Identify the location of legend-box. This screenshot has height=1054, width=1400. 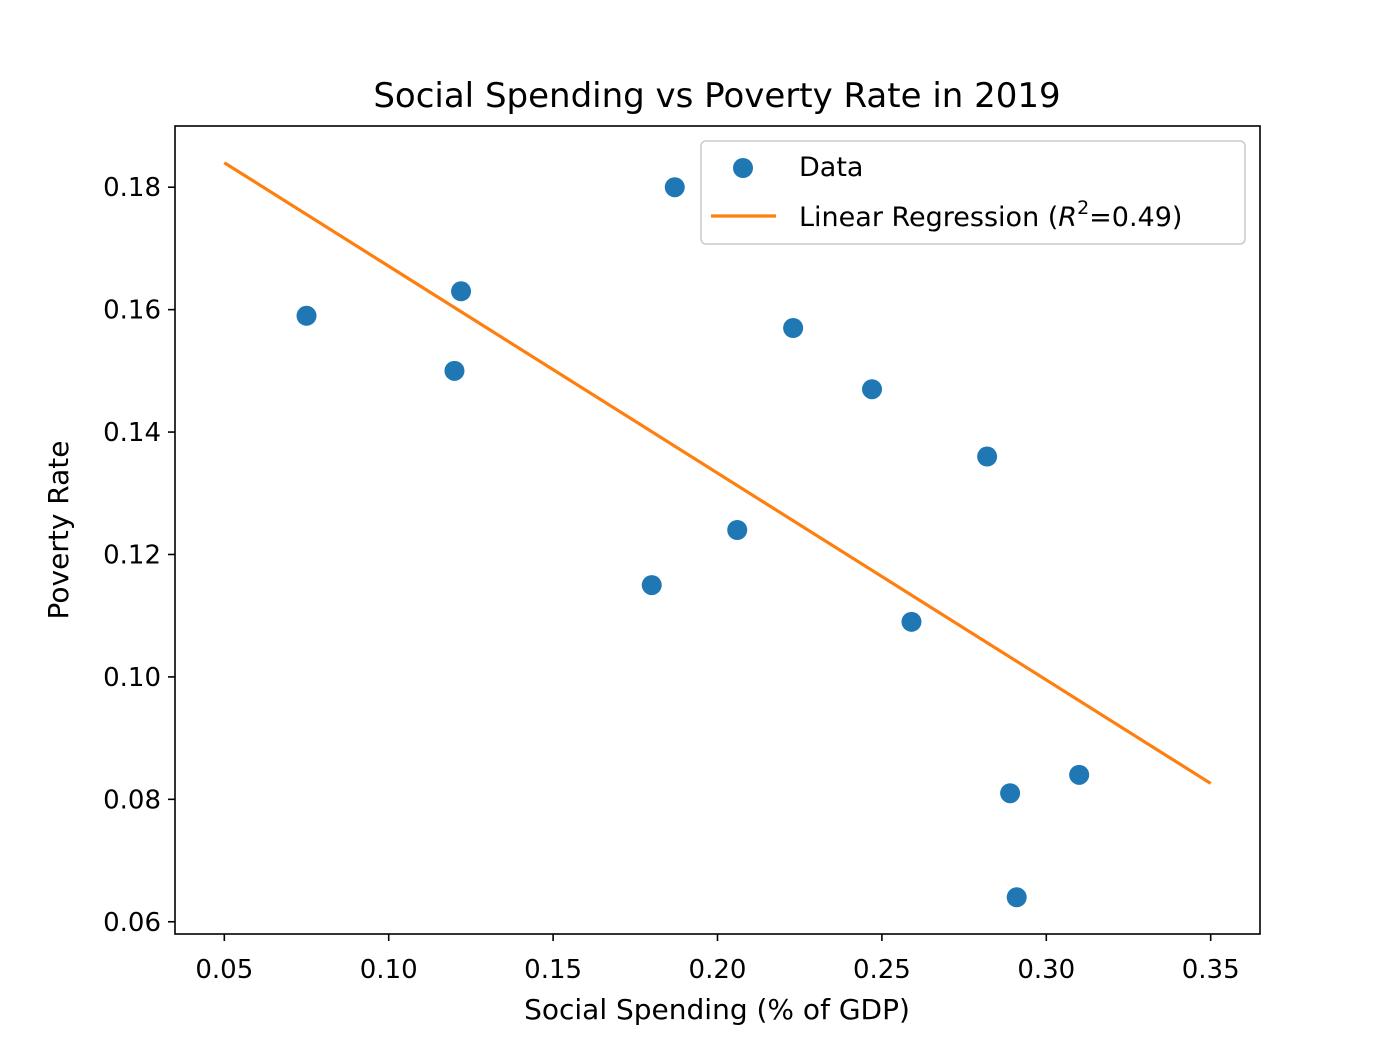
(973, 192).